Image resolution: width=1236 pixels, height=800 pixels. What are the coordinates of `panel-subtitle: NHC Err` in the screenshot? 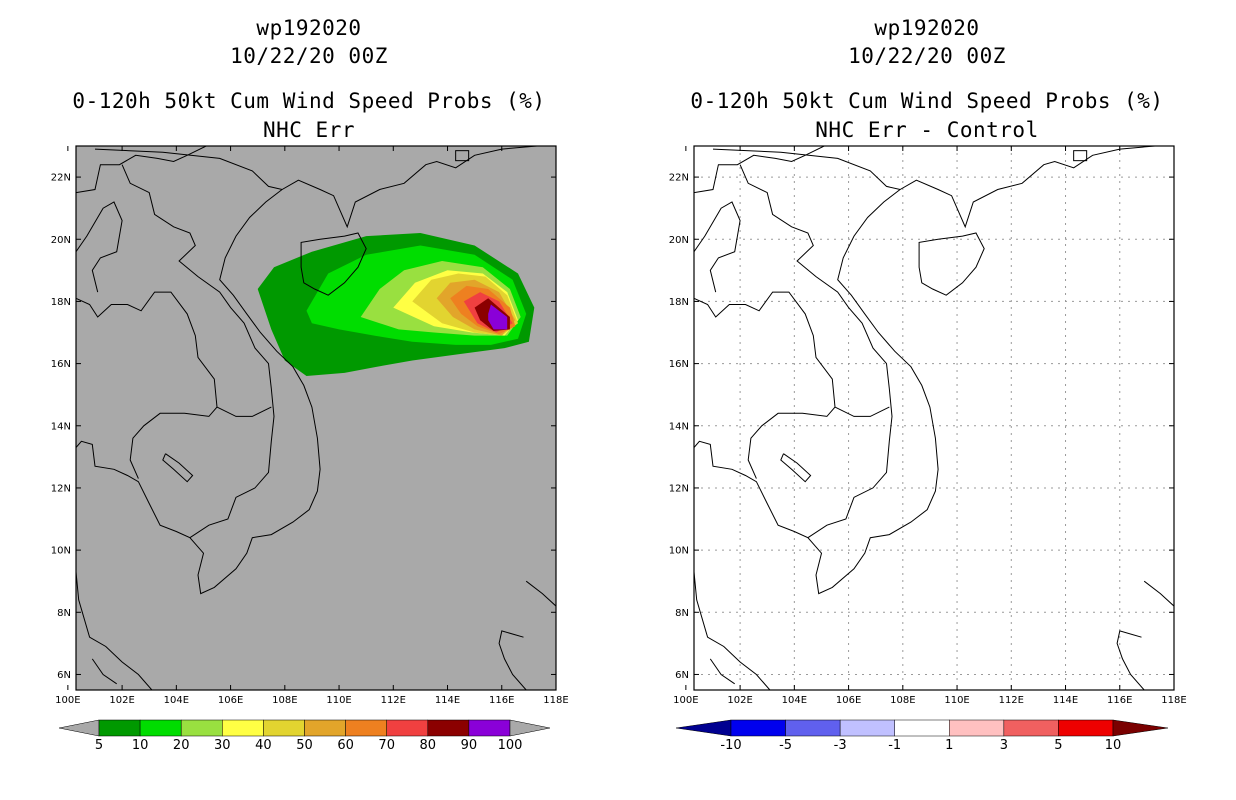 It's located at (308, 130).